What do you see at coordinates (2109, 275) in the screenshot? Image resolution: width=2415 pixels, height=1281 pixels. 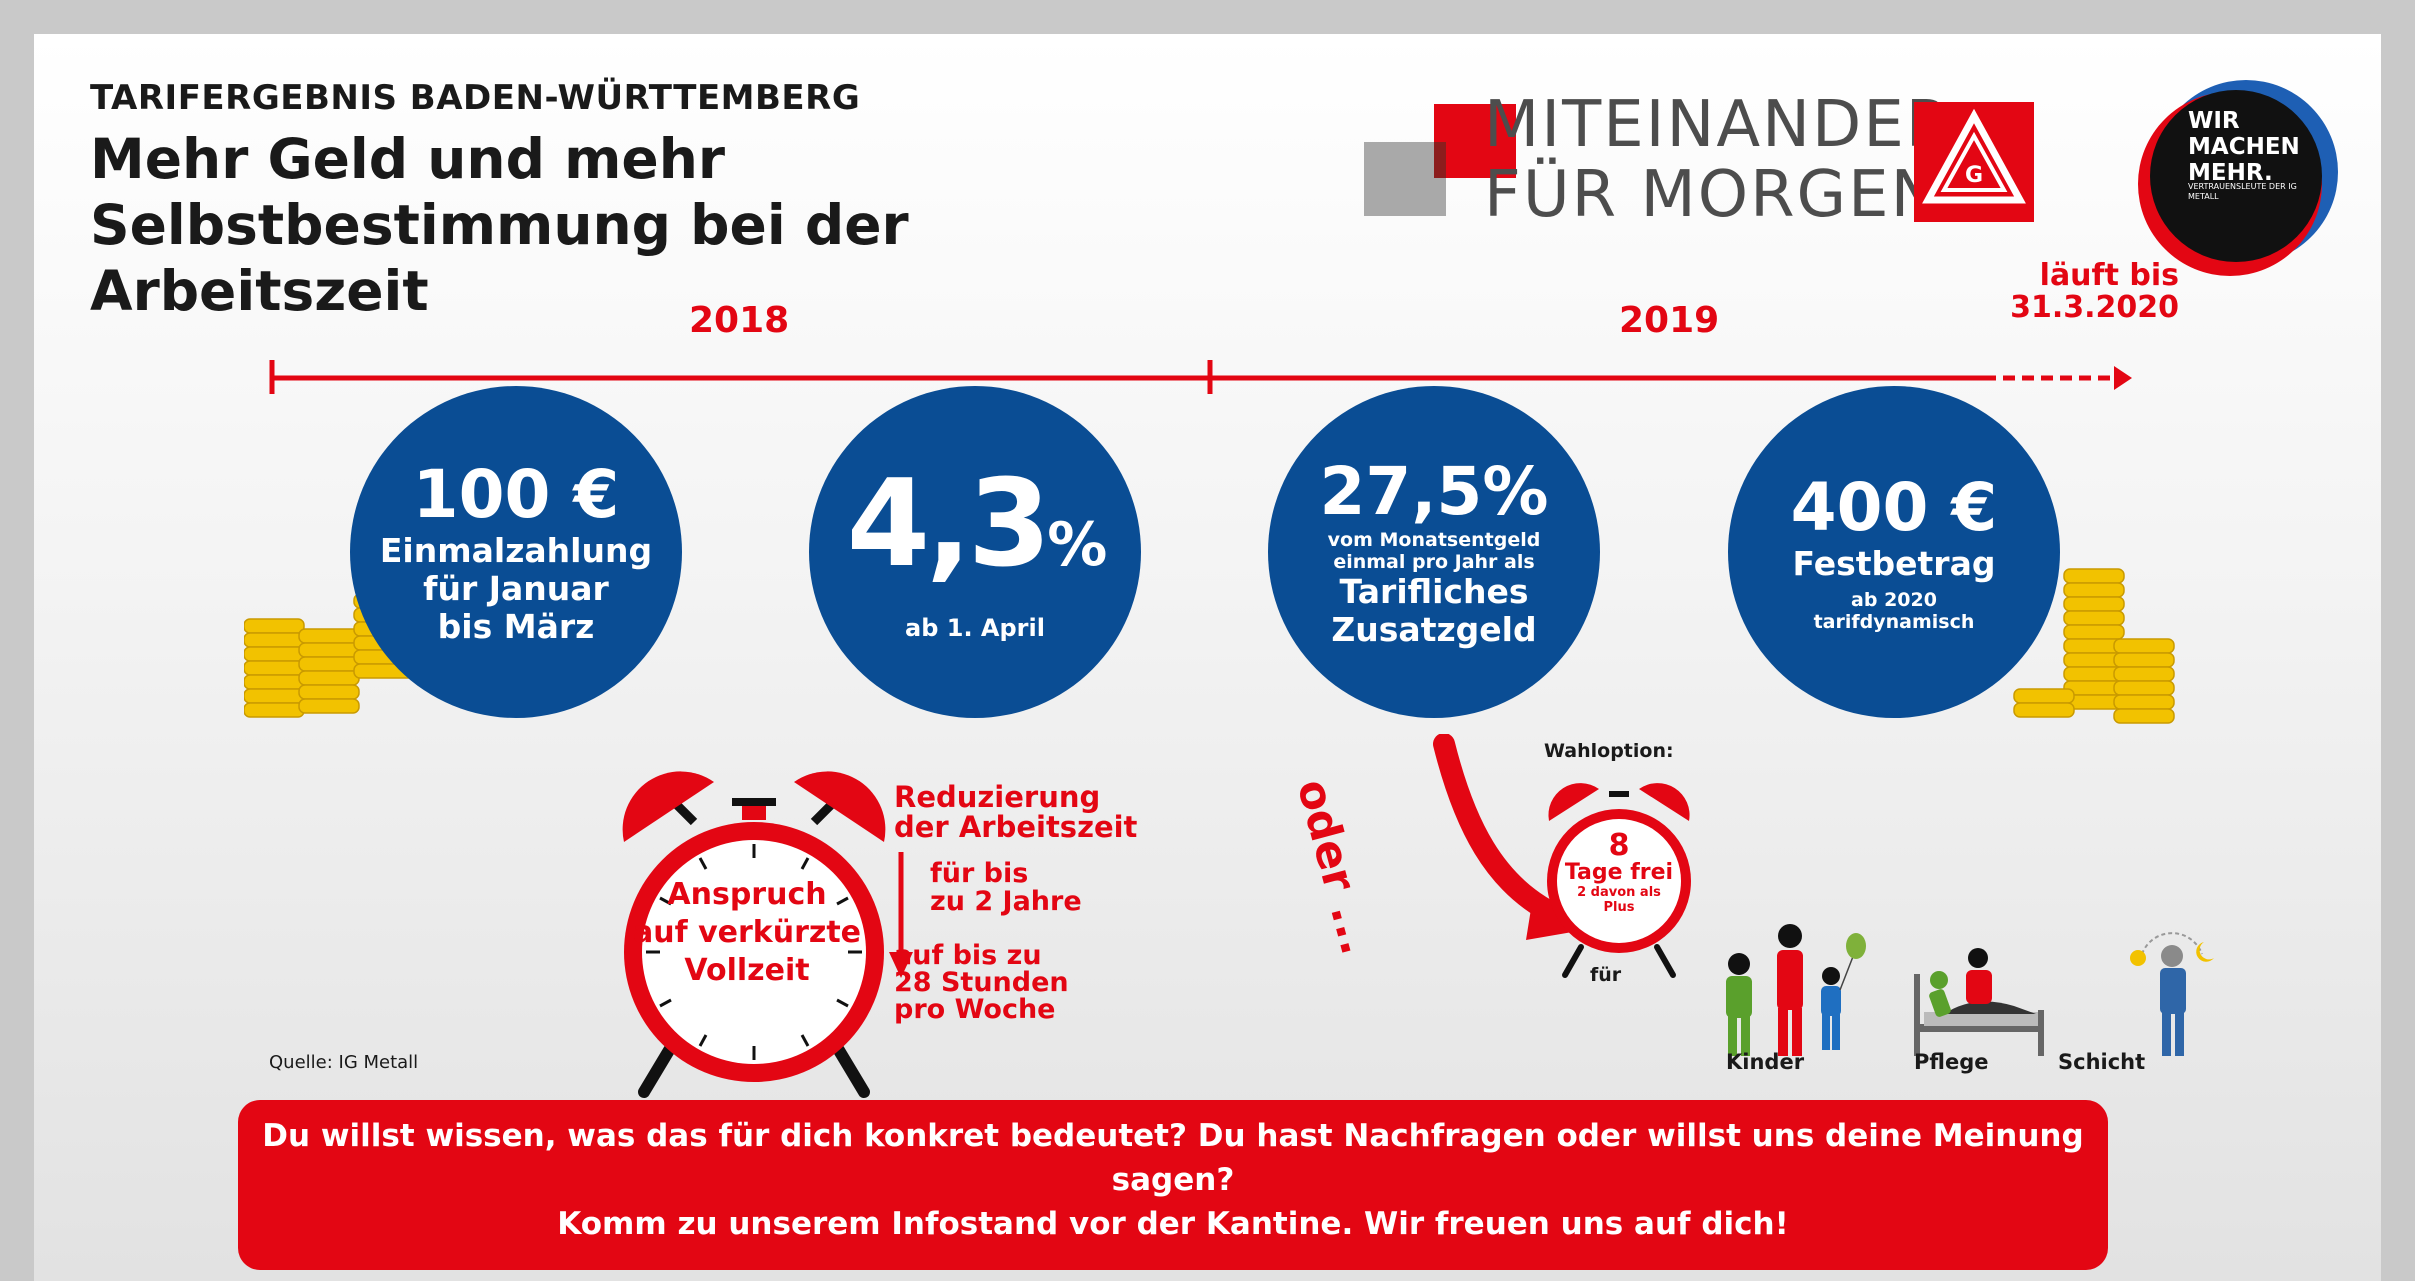 I see `runs-until-line1: läuft bis` at bounding box center [2109, 275].